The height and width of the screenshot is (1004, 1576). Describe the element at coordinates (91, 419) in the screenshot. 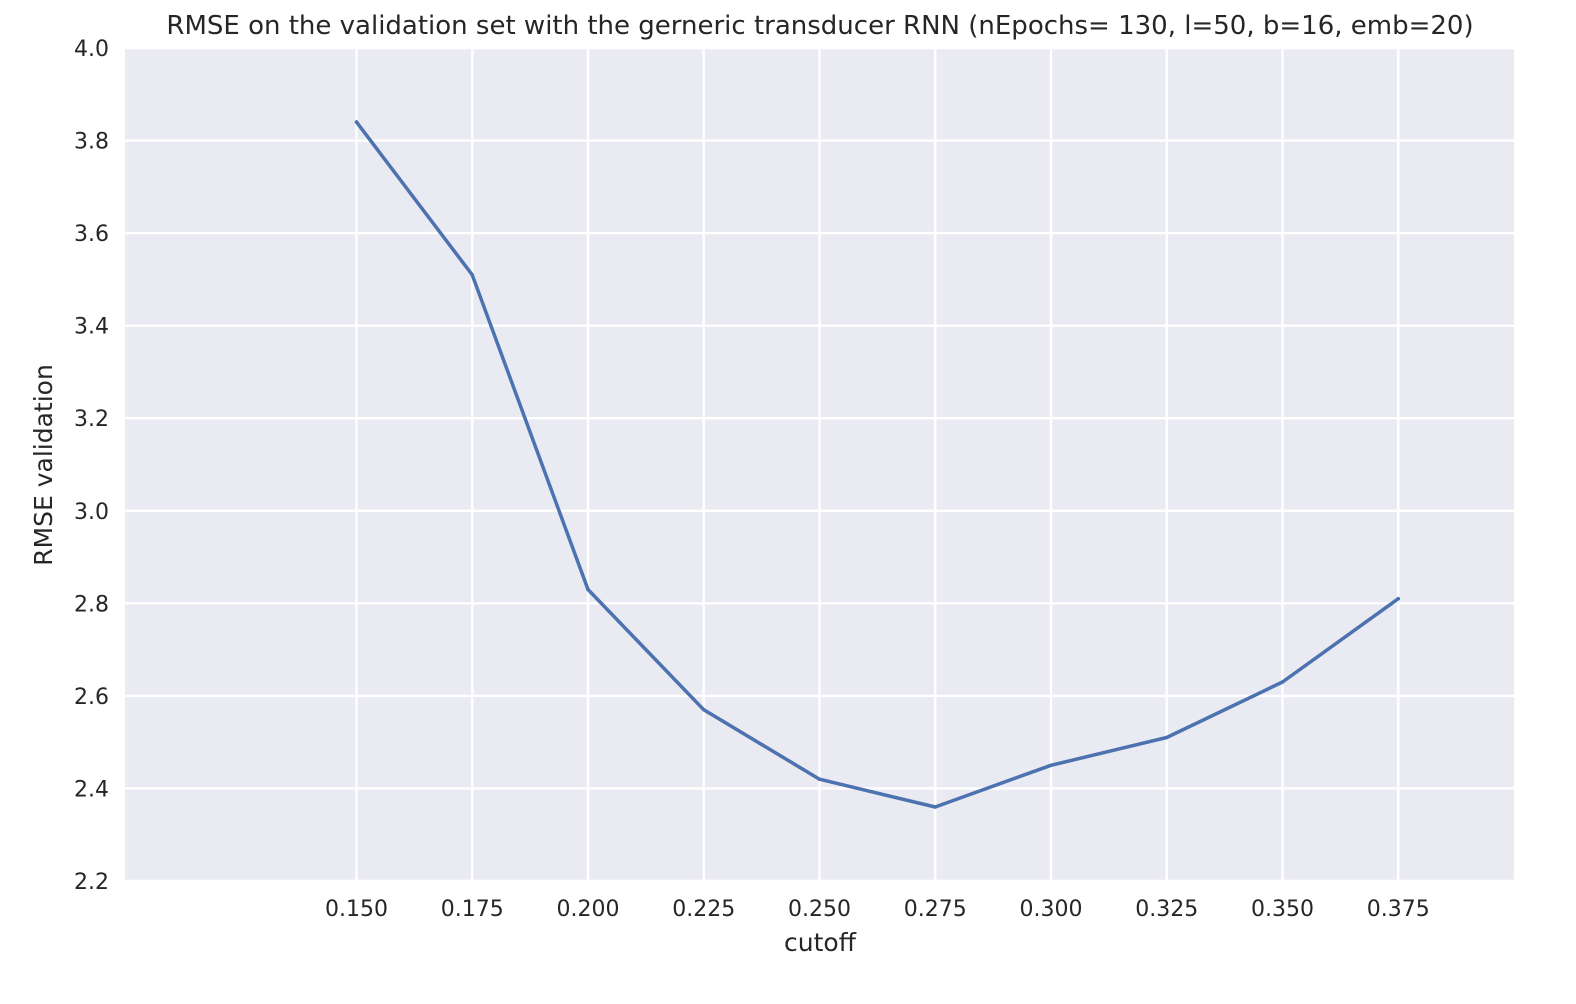

I see `y-tick-label: 3.2` at that location.